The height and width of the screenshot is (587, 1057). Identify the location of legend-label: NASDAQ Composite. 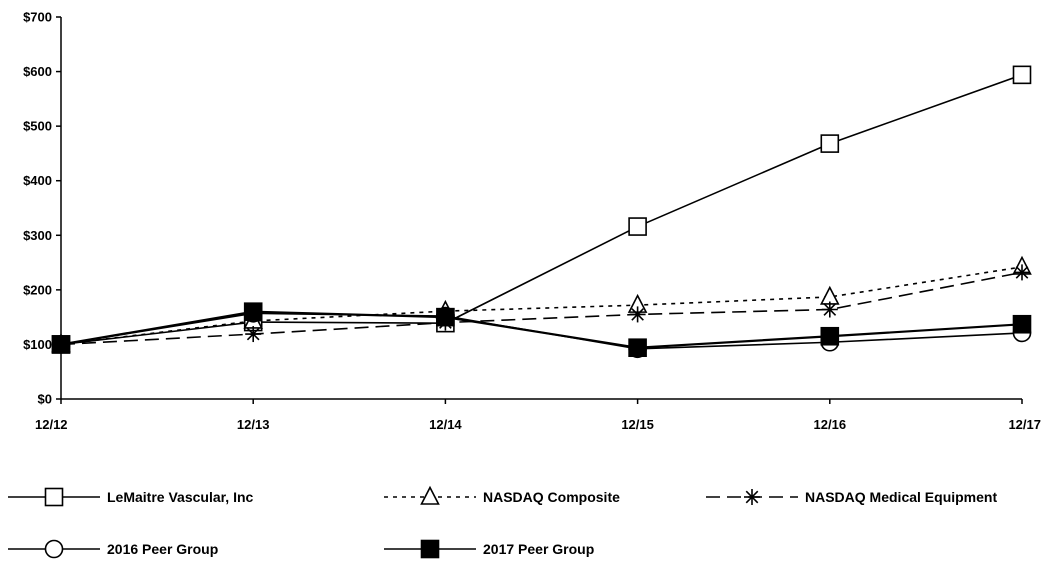
(551, 497).